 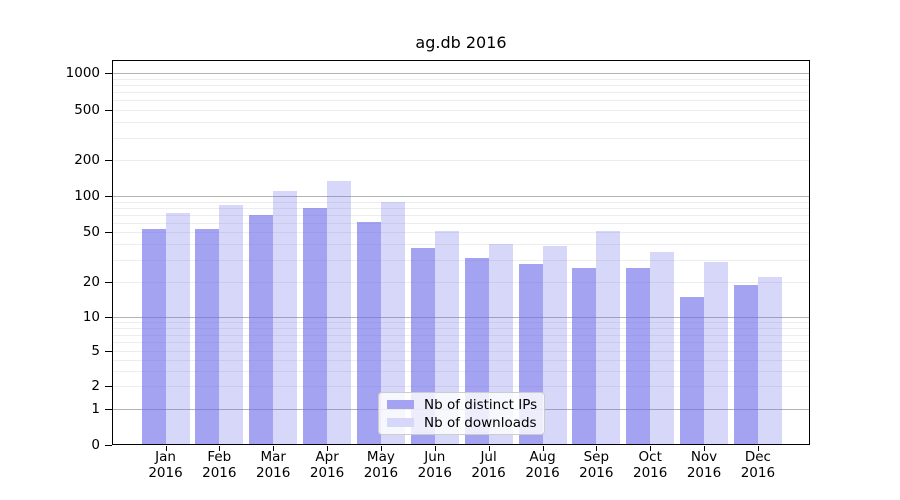 What do you see at coordinates (480, 422) in the screenshot?
I see `legend-label: Nb of downloads` at bounding box center [480, 422].